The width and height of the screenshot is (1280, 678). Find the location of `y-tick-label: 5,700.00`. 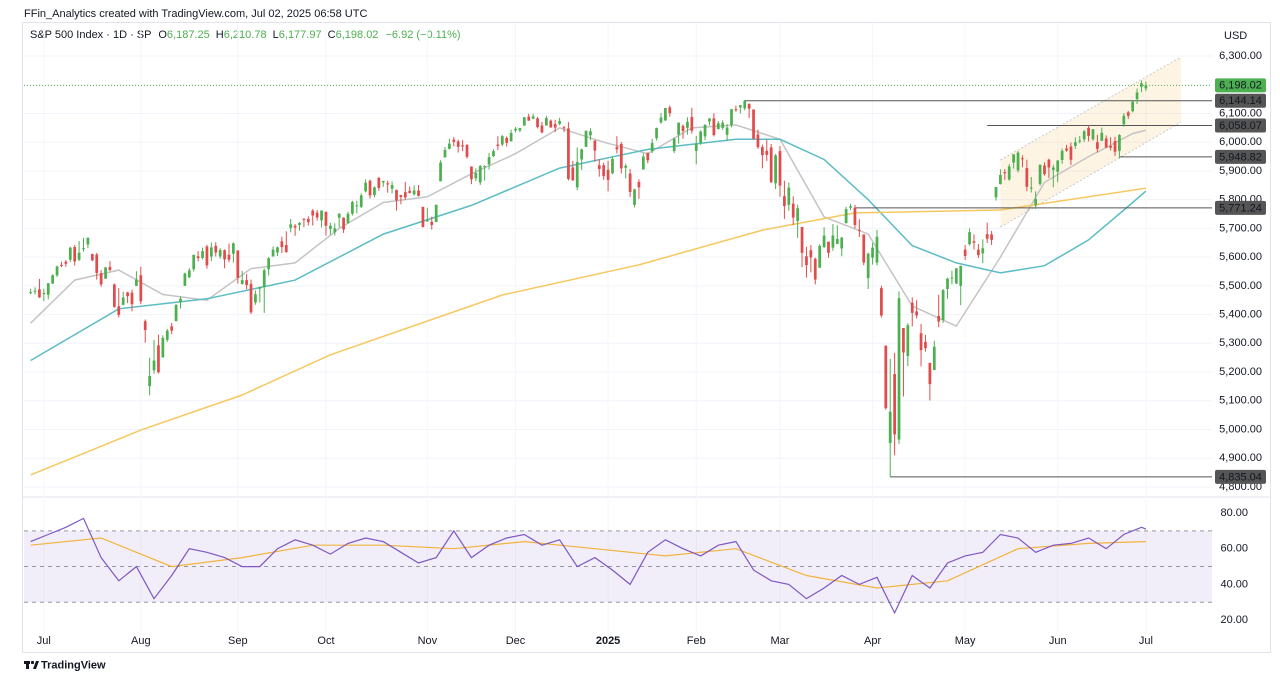

y-tick-label: 5,700.00 is located at coordinates (1240, 228).